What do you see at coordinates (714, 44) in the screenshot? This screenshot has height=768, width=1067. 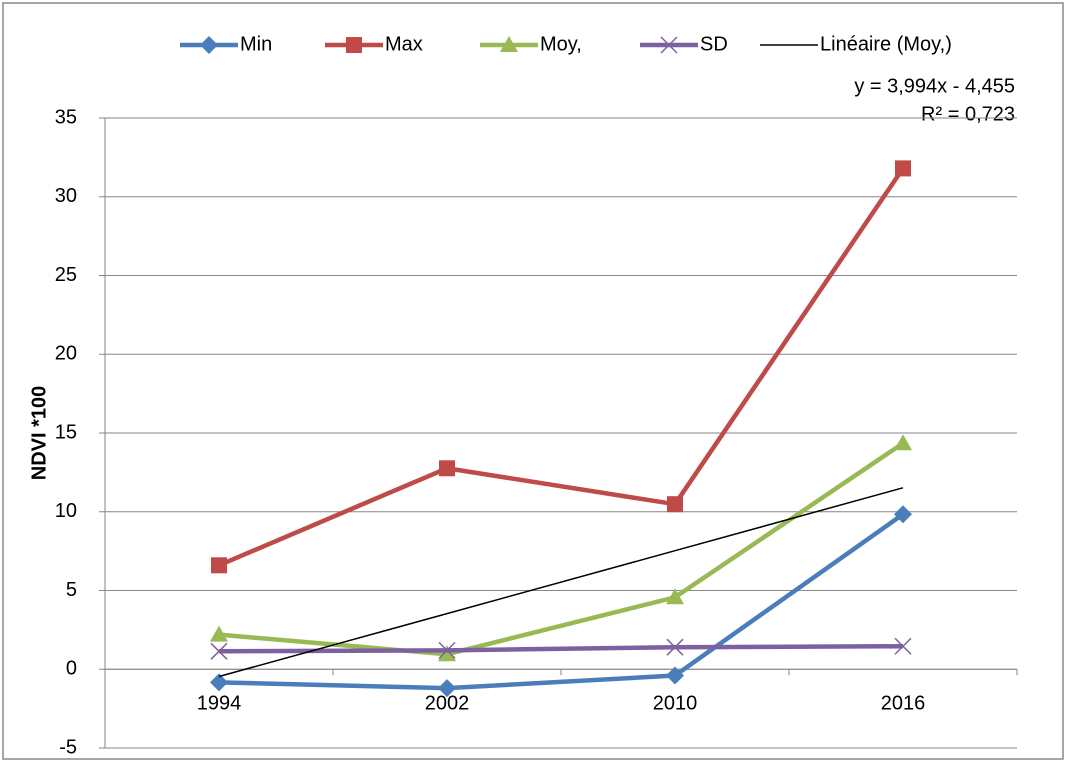 I see `legend-label: SD` at bounding box center [714, 44].